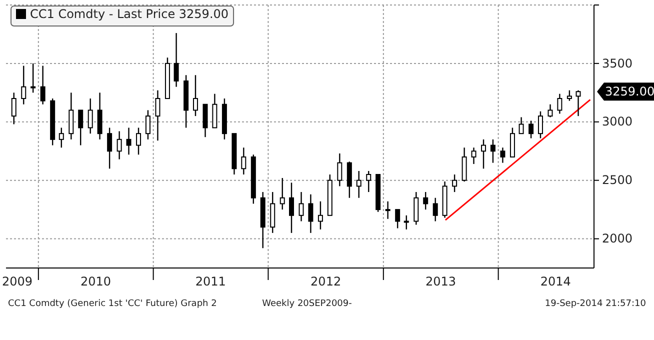  I want to click on x-tick-label: 2012, so click(326, 281).